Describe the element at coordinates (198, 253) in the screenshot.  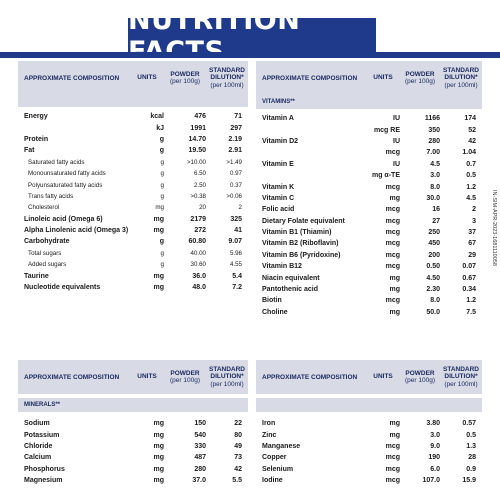
I see `powder-value: 40.00` at that location.